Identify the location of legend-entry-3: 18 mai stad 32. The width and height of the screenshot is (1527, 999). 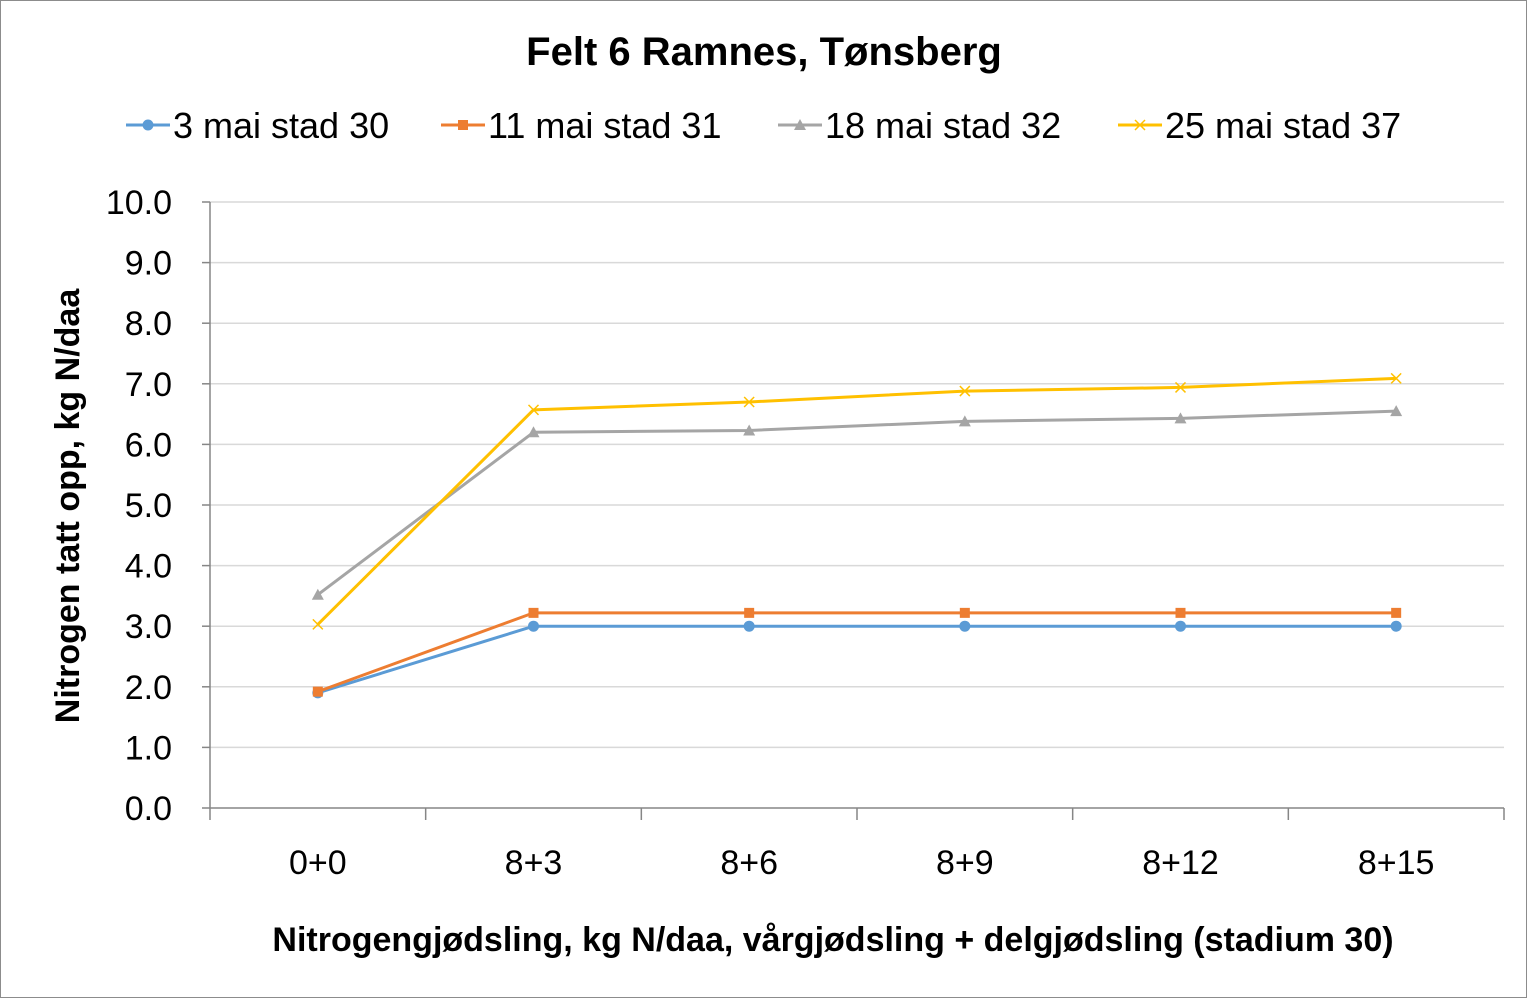
(919, 125).